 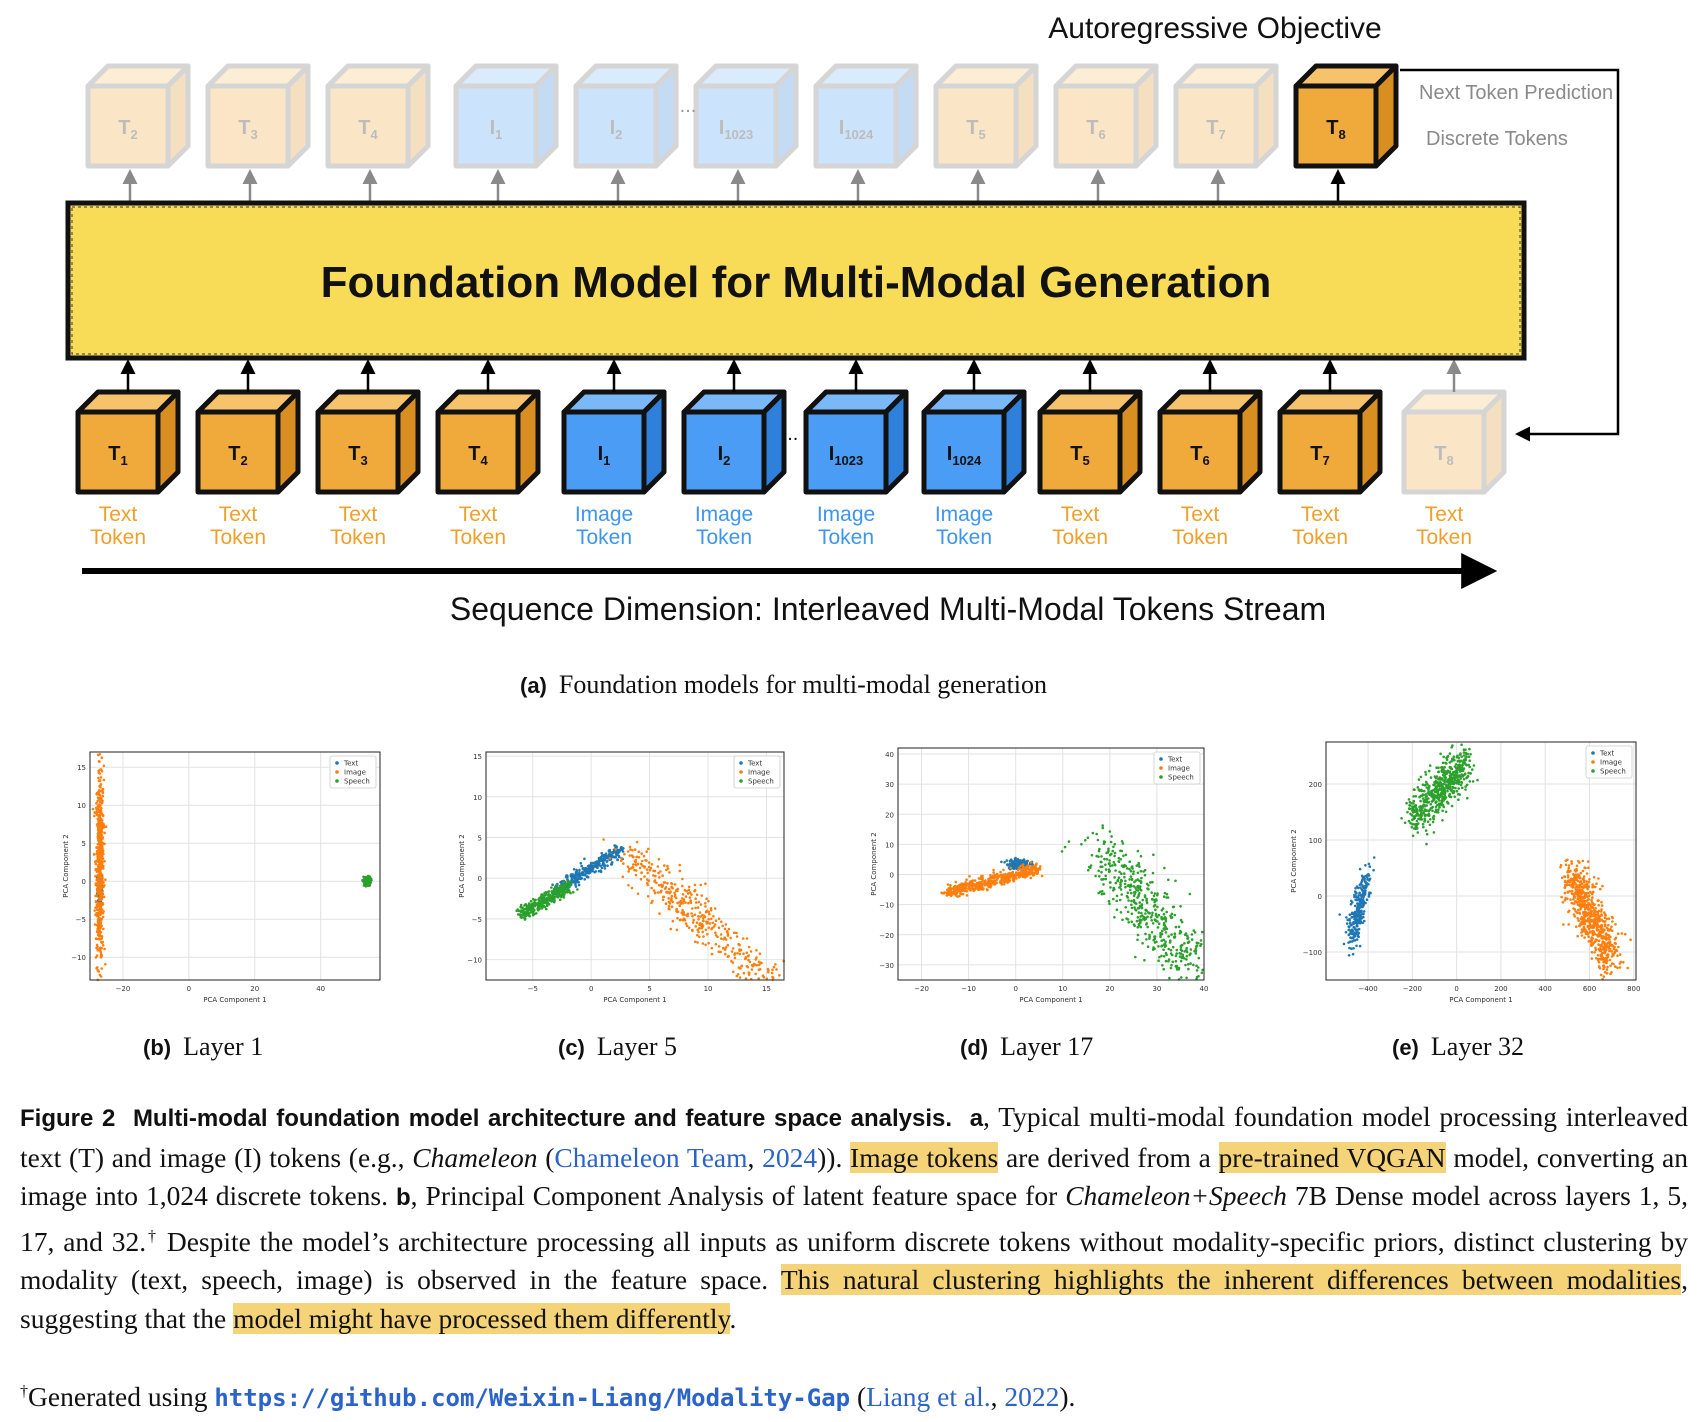 I want to click on highlight-image-tokens: Image tokens, so click(x=924, y=1157).